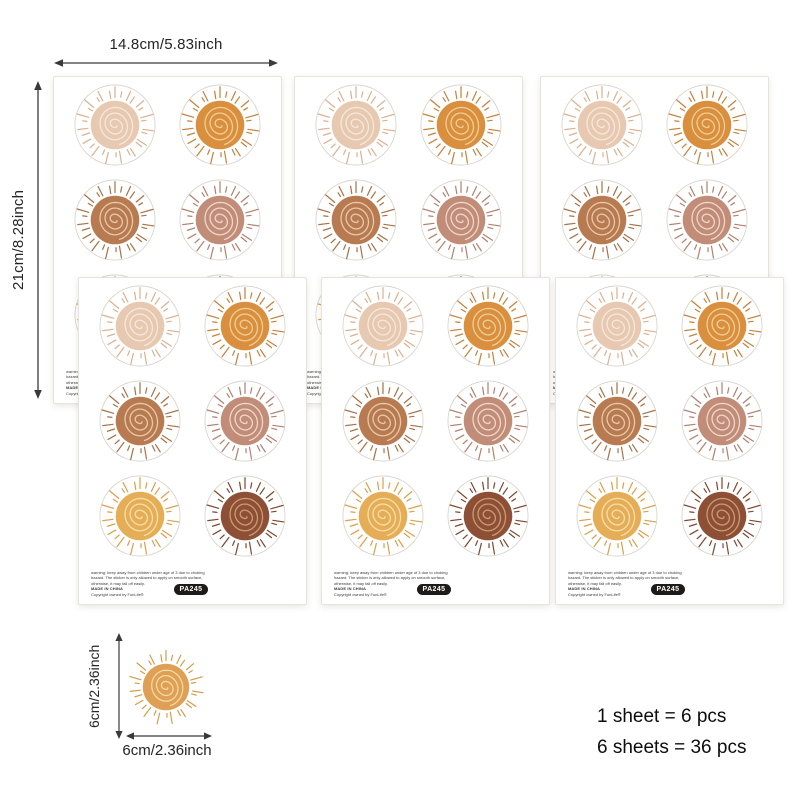 The width and height of the screenshot is (800, 800). Describe the element at coordinates (169, 736) in the screenshot. I see `sticker-width-arrow` at that location.